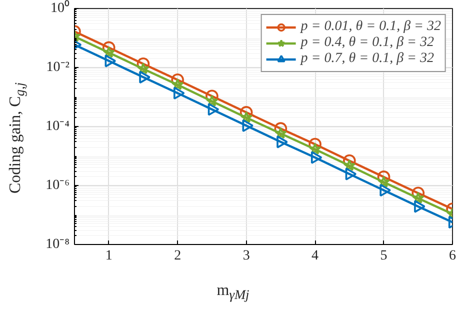 The height and width of the screenshot is (311, 474). Describe the element at coordinates (58, 126) in the screenshot. I see `y-tick-label: 10⁻⁴` at that location.